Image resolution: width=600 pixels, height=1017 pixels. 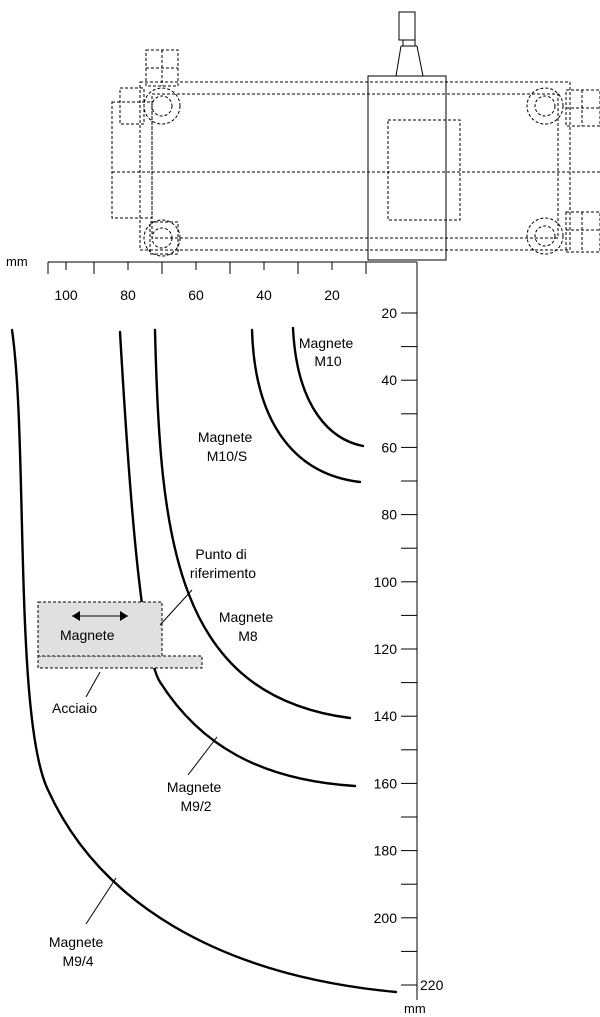 I want to click on x-tick-label: 80, so click(x=128, y=295).